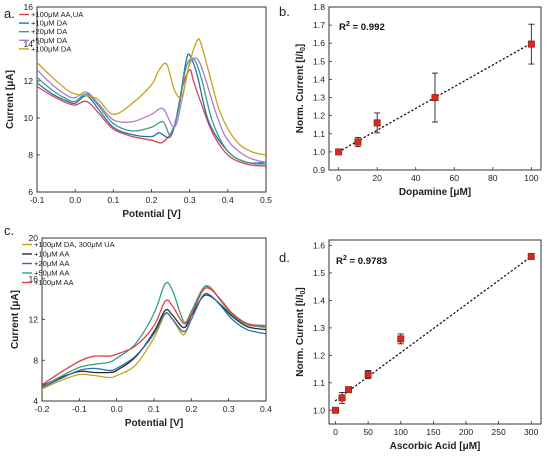  What do you see at coordinates (319, 25) in the screenshot?
I see `y-tick-label: 1.7` at bounding box center [319, 25].